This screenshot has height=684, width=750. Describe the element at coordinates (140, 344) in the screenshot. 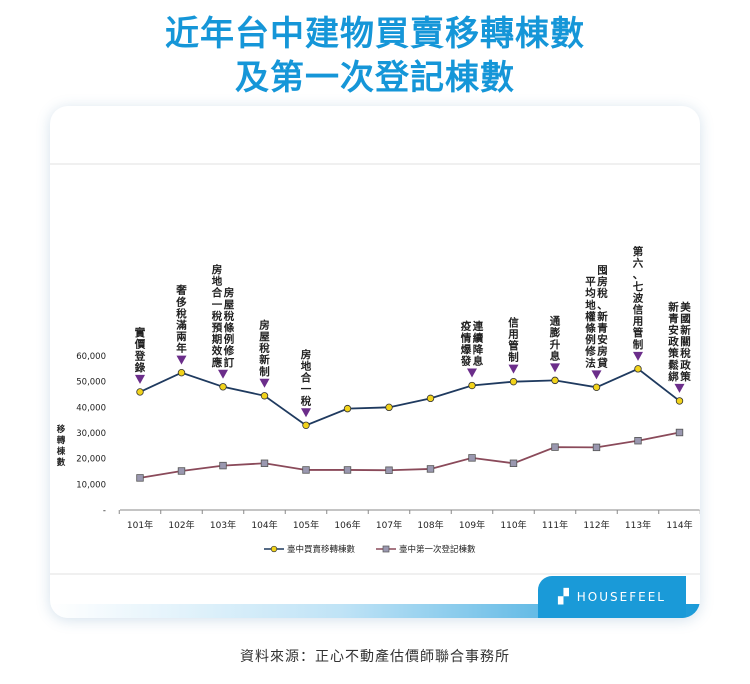

I see `annotation-char: 價` at that location.